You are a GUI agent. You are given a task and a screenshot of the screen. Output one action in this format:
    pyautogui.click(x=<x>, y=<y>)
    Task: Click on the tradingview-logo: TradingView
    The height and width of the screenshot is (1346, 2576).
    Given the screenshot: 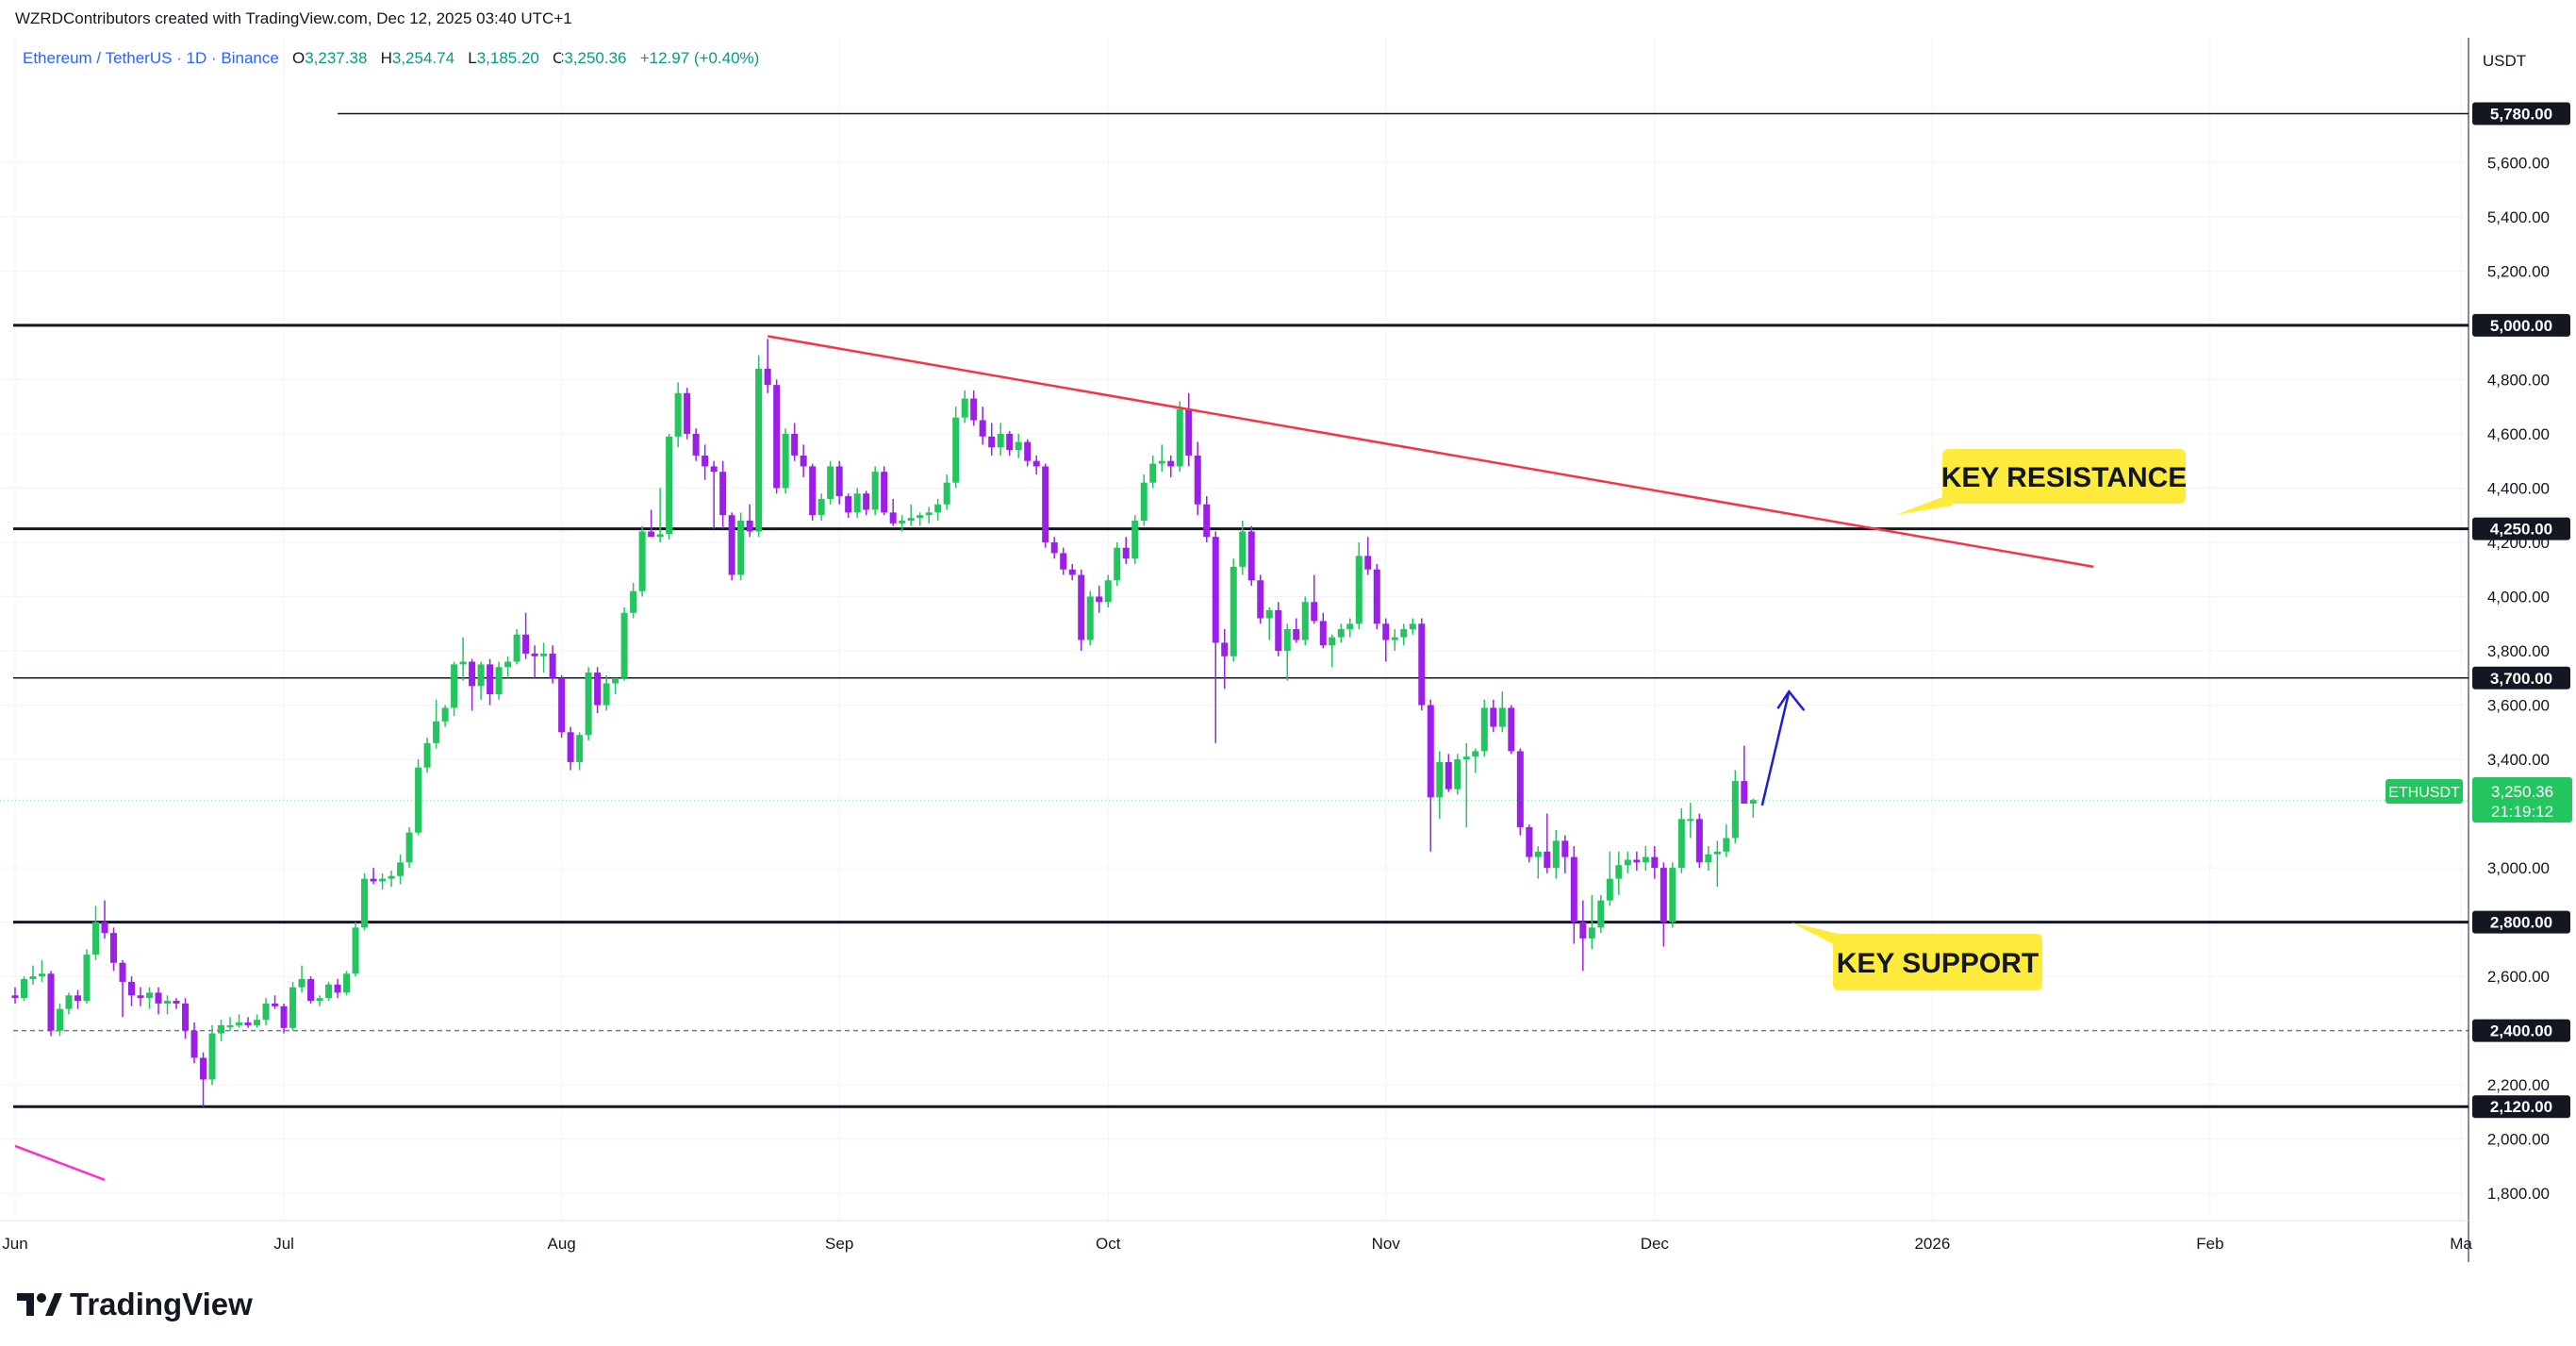 What is the action you would take?
    pyautogui.click(x=135, y=1304)
    